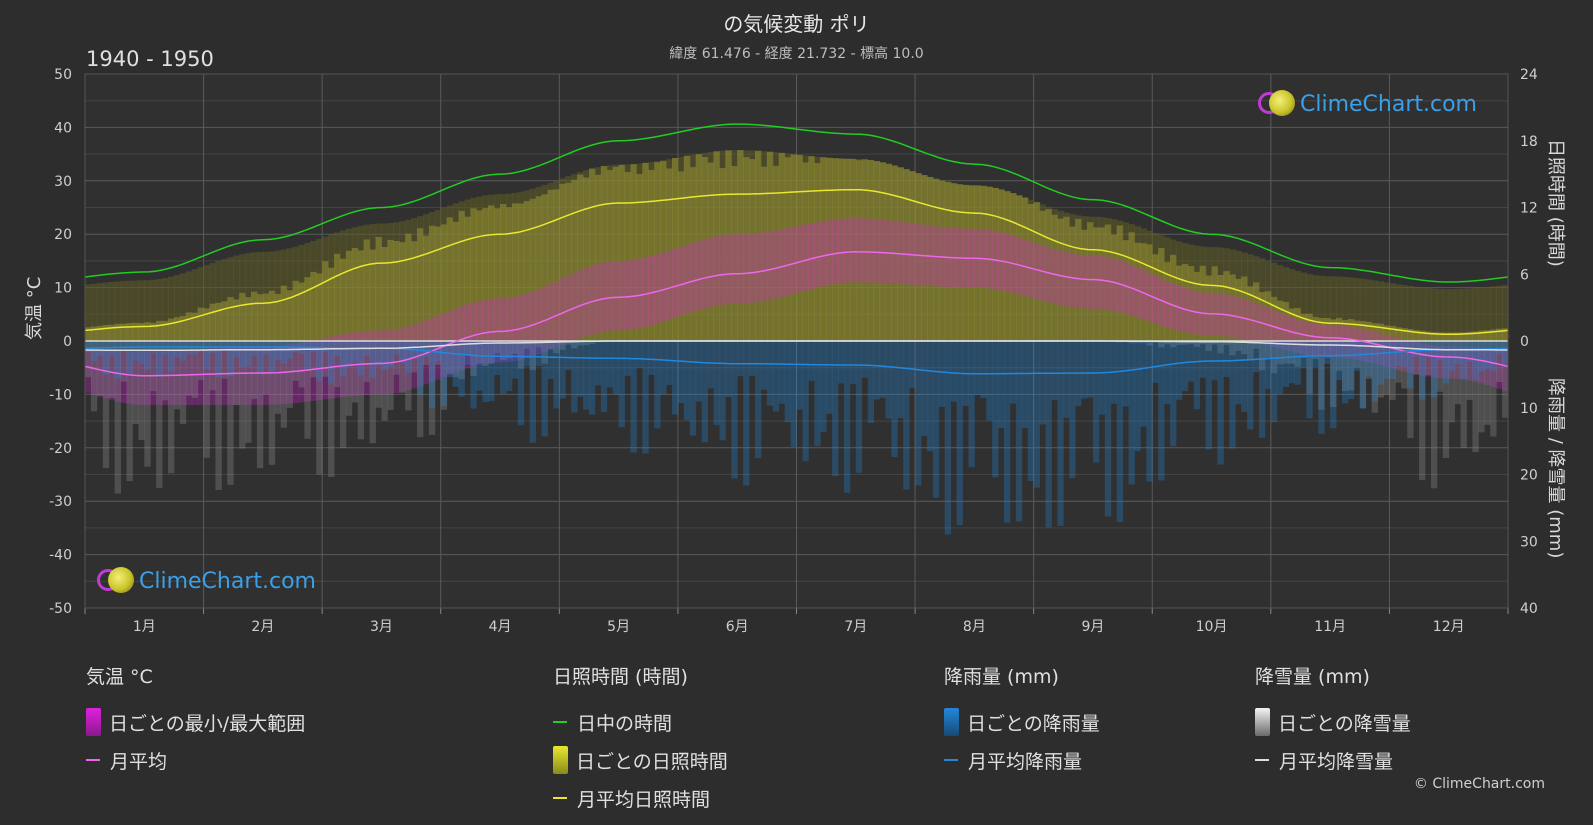 This screenshot has width=1593, height=825. What do you see at coordinates (1524, 275) in the screenshot?
I see `sunshine-tick-label: 6` at bounding box center [1524, 275].